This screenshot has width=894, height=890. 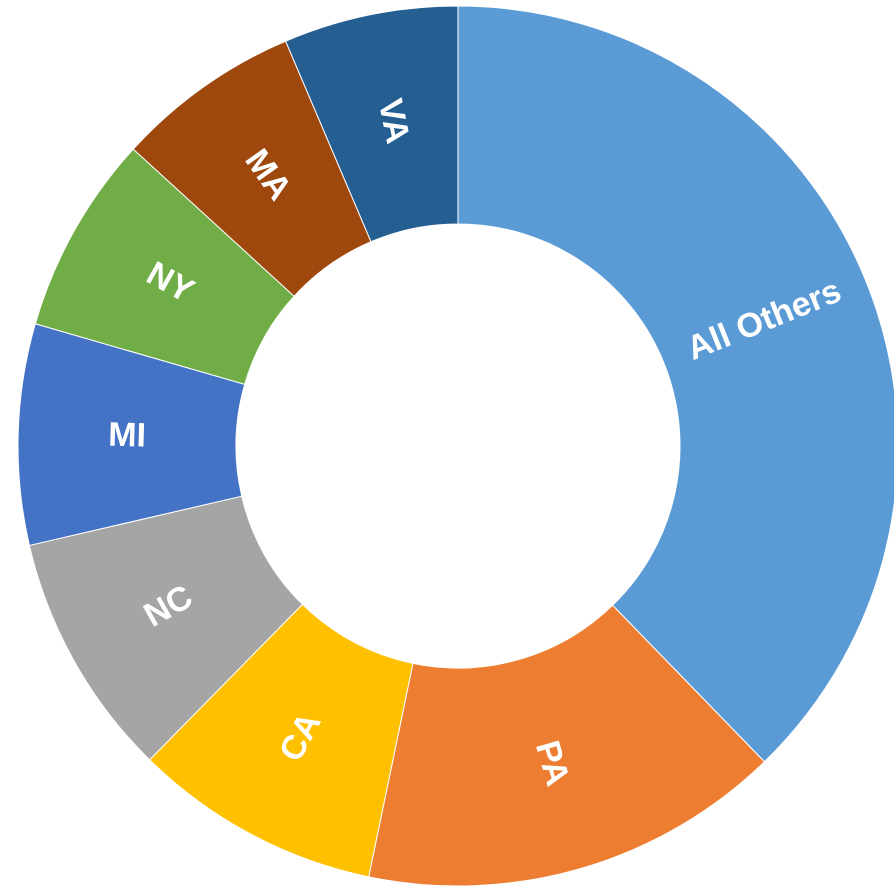 What do you see at coordinates (127, 435) in the screenshot?
I see `slice-label: MI` at bounding box center [127, 435].